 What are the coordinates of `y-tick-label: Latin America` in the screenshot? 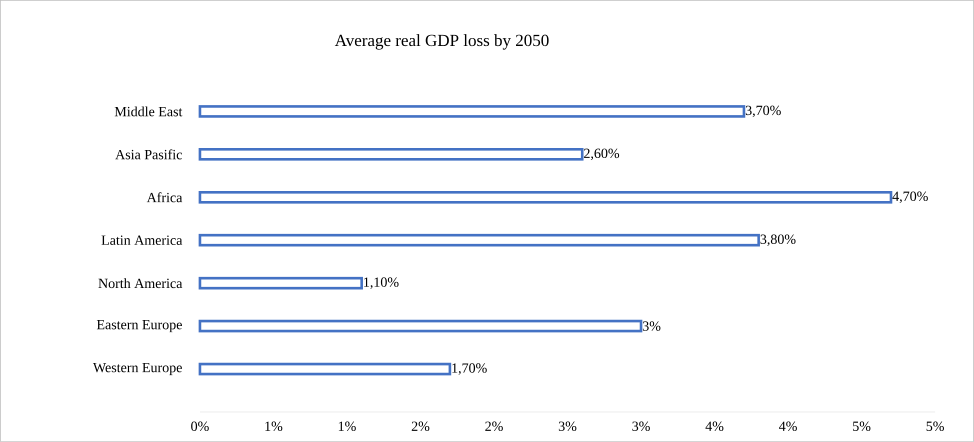 It's located at (142, 240).